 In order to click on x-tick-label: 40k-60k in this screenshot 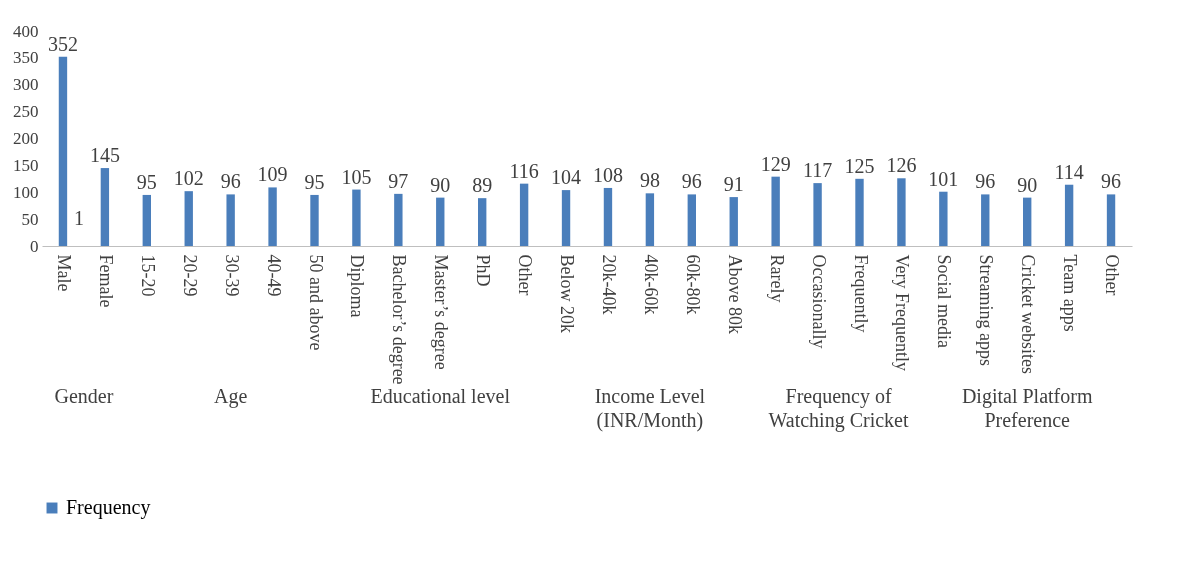, I will do `click(650, 284)`.